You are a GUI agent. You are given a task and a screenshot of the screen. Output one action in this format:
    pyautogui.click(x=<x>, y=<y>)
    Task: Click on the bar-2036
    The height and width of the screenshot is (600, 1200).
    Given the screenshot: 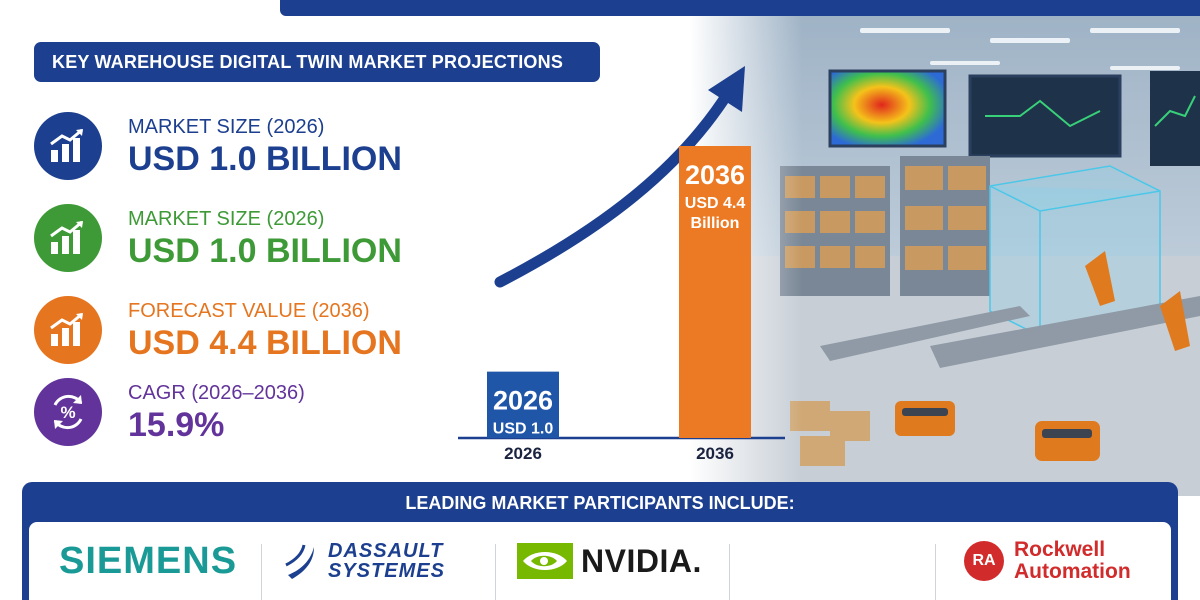 What is the action you would take?
    pyautogui.click(x=715, y=292)
    